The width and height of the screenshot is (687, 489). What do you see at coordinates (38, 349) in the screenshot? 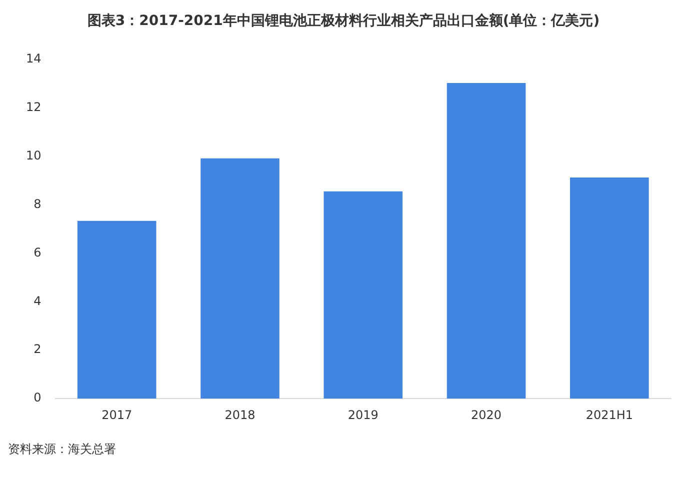
I see `y-tick-label: 2` at bounding box center [38, 349].